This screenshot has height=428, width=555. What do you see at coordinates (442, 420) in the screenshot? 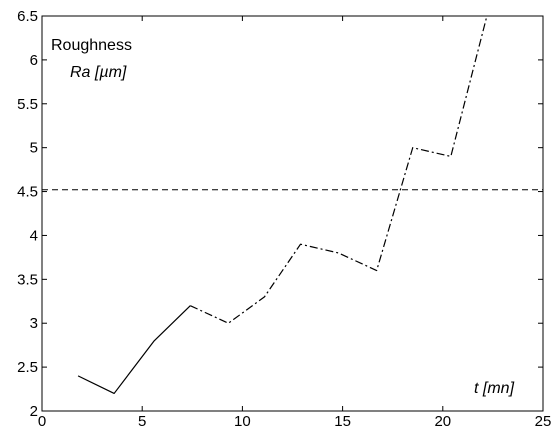
I see `x-tick-label: 20` at bounding box center [442, 420].